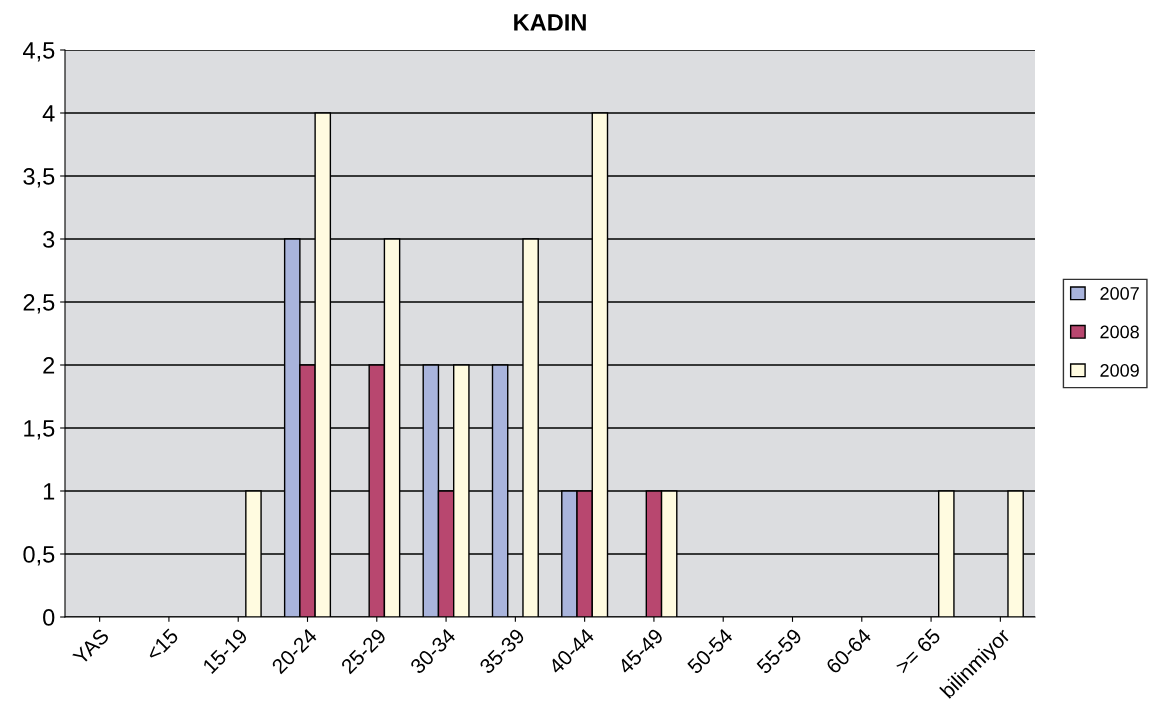 This screenshot has width=1155, height=725. Describe the element at coordinates (918, 651) in the screenshot. I see `x-tick-label: >= 65` at that location.